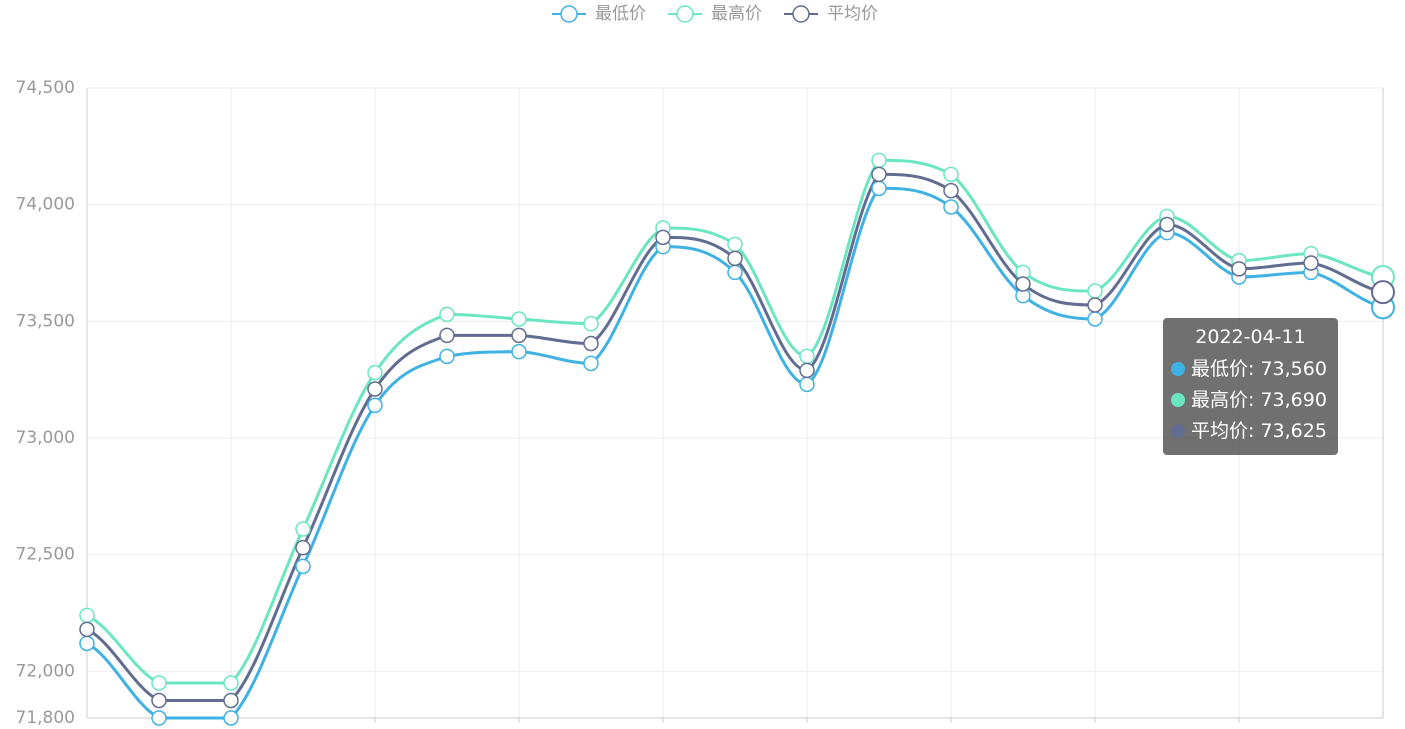 Image resolution: width=1405 pixels, height=729 pixels. Describe the element at coordinates (45, 438) in the screenshot. I see `y-tick-label: 73,000` at that location.